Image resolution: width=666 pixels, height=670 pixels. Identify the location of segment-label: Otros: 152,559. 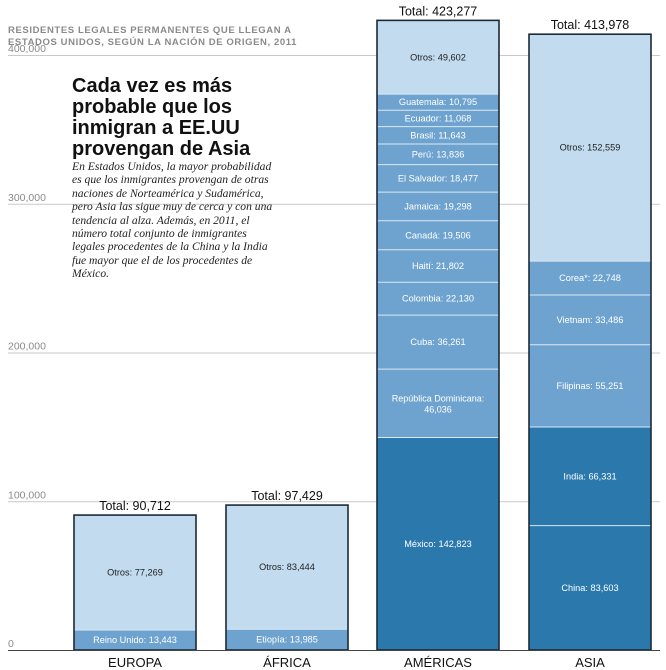
(590, 148).